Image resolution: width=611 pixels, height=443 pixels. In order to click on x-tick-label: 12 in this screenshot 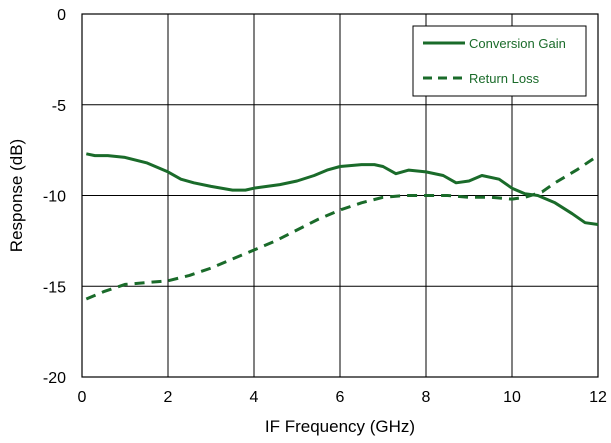, I will do `click(598, 397)`.